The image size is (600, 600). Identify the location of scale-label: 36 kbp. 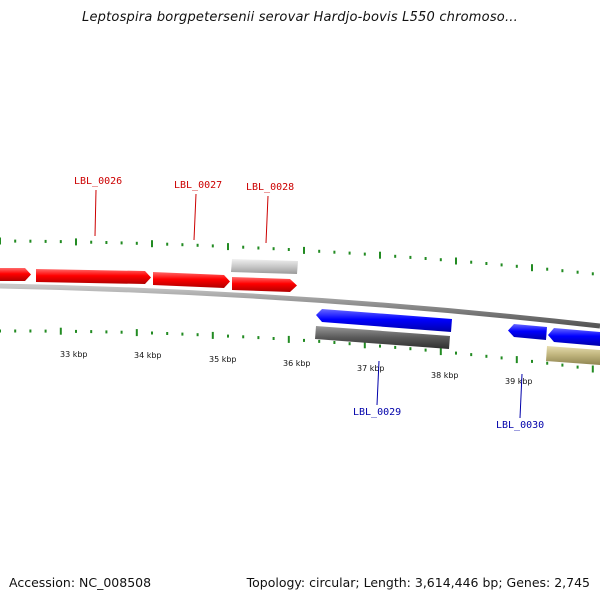
(297, 363).